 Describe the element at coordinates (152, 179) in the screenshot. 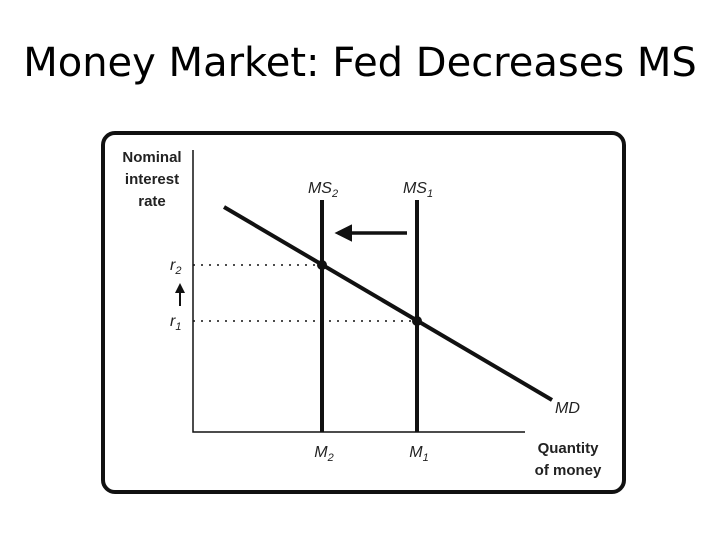

I see `y-axis-label: interest` at that location.